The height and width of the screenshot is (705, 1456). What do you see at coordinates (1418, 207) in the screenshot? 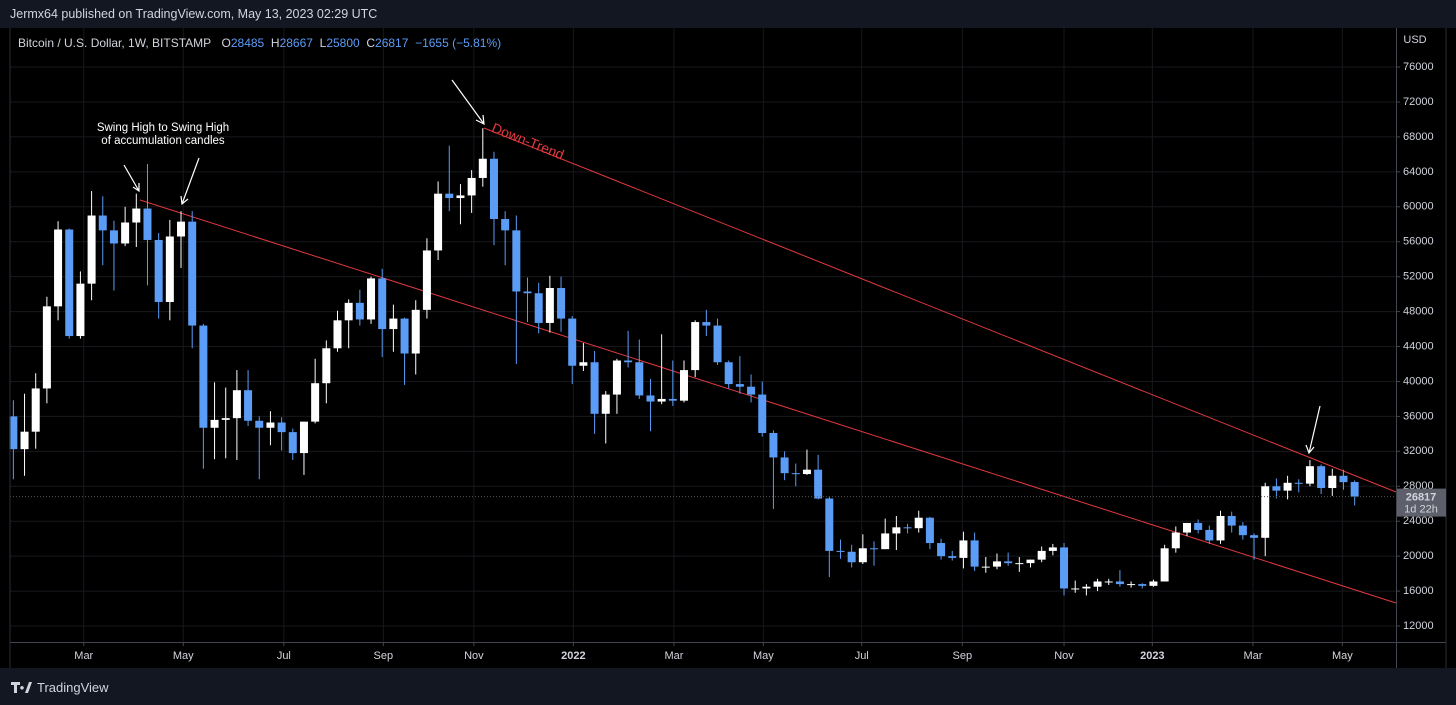
I see `y-tick-label: 60000` at bounding box center [1418, 207].